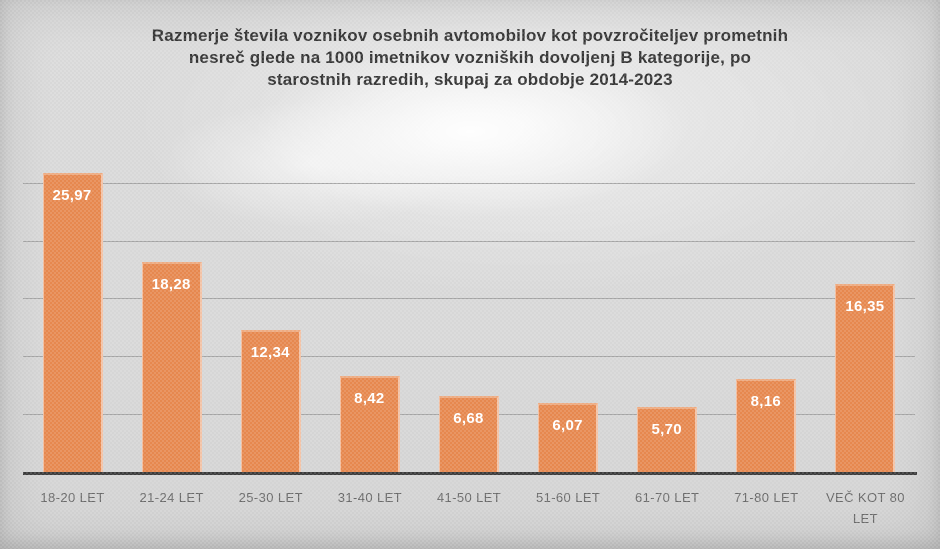  Describe the element at coordinates (468, 434) in the screenshot. I see `bar-41-50-let: 6,68` at that location.